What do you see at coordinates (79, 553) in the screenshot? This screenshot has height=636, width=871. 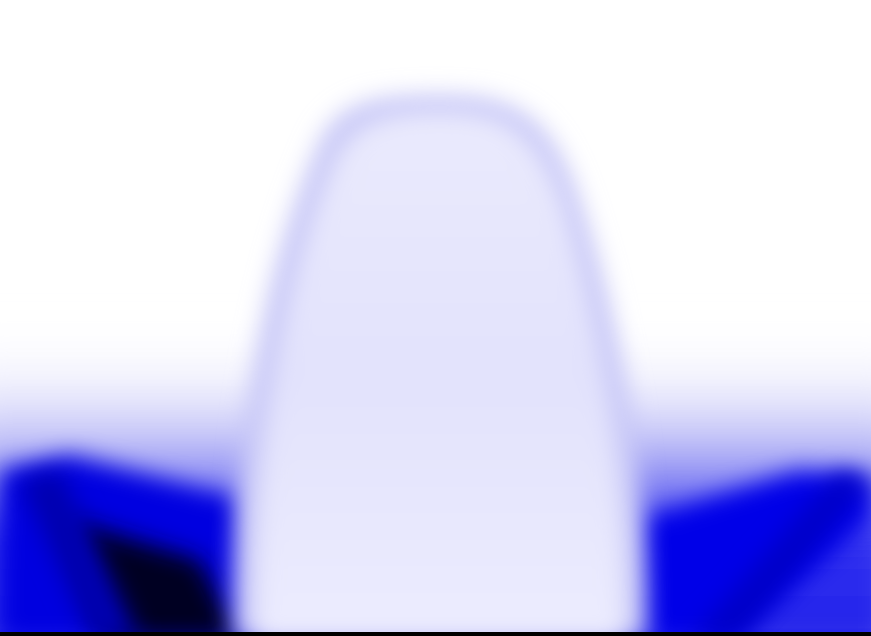 I see `left-diagonal` at bounding box center [79, 553].